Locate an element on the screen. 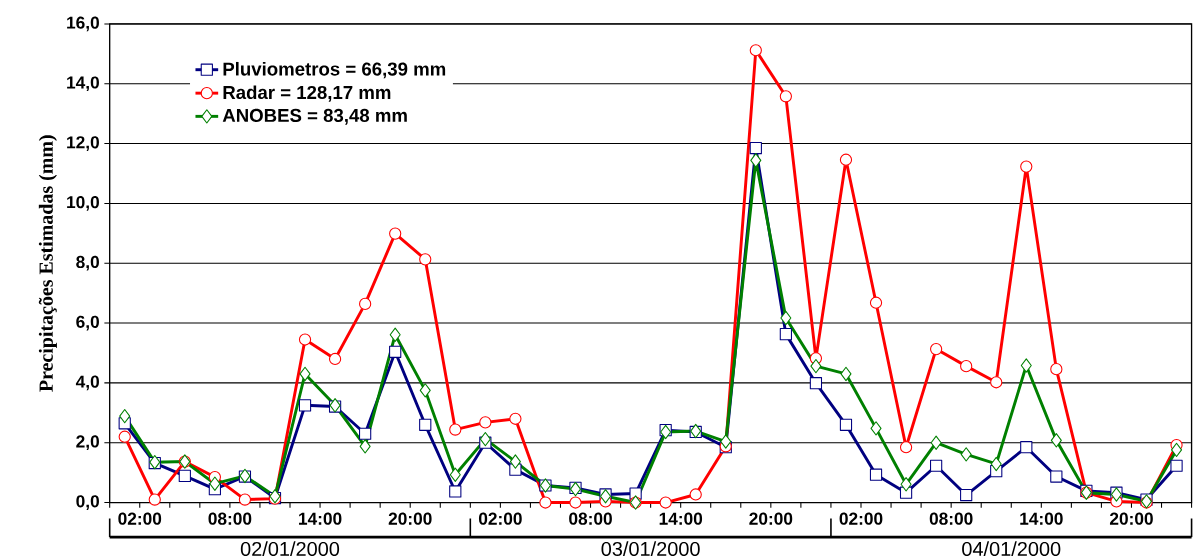 The height and width of the screenshot is (557, 1196). text: 03/01/2000 is located at coordinates (650, 548).